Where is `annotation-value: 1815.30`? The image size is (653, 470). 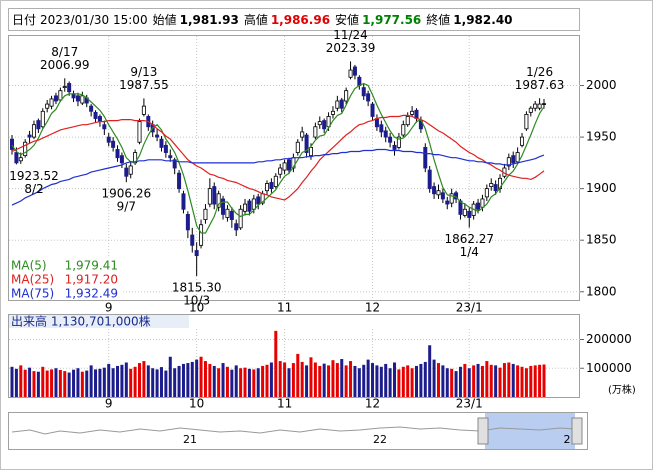 annotation-value: 1815.30 is located at coordinates (197, 287).